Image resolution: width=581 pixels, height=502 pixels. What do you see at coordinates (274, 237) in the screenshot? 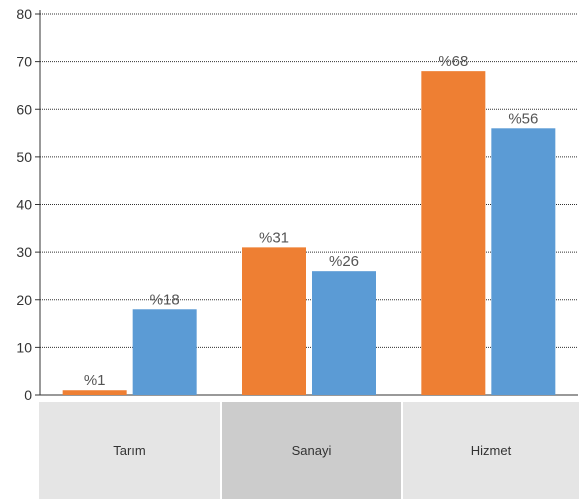
I see `data-label: %31` at bounding box center [274, 237].